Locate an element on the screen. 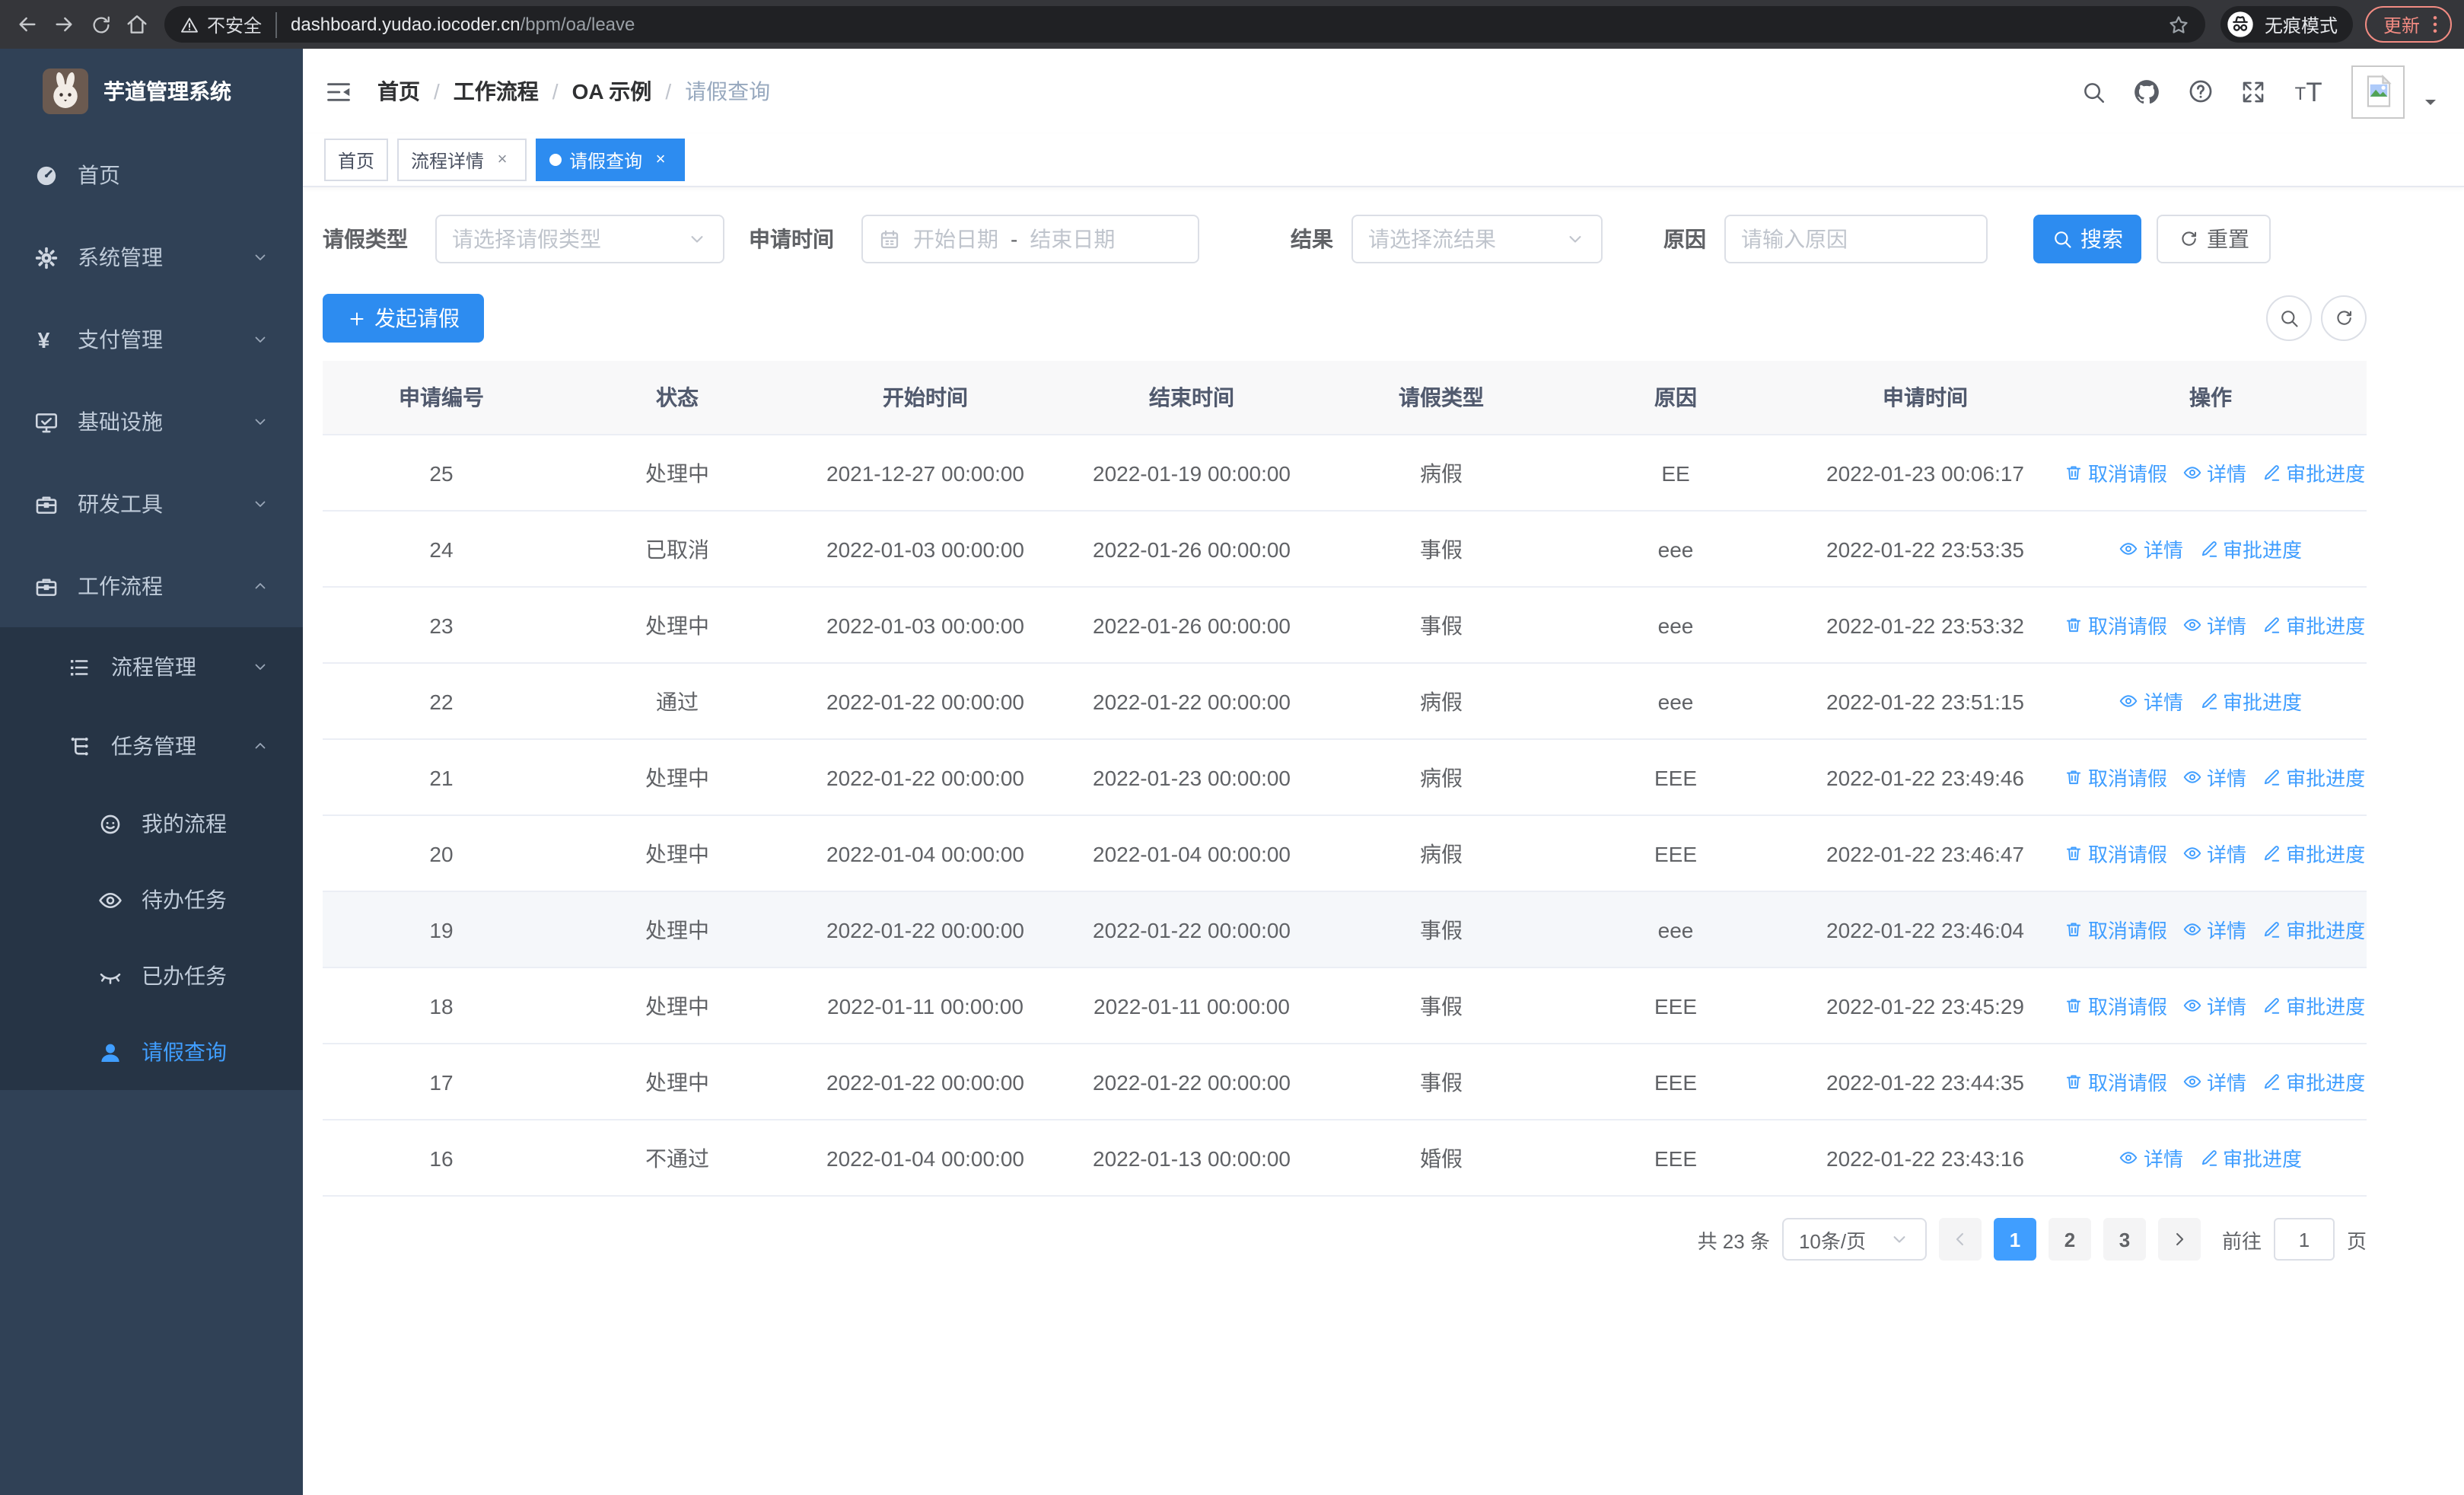  url-text: dashboard.yudao.iocoder.cn/bpm/oa/leave is located at coordinates (463, 25).